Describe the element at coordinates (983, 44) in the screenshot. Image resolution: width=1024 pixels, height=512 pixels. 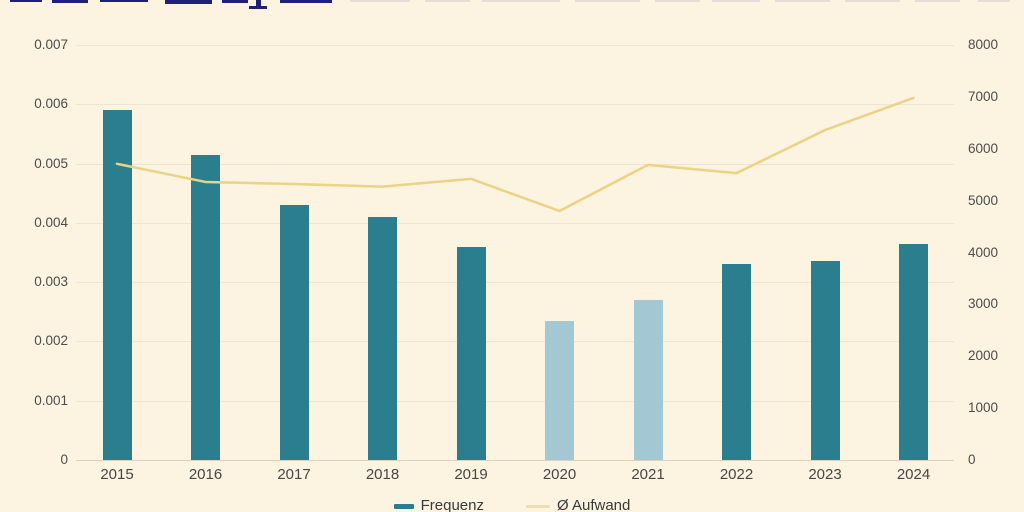
I see `y-axis-right-tick-label: 8000` at that location.